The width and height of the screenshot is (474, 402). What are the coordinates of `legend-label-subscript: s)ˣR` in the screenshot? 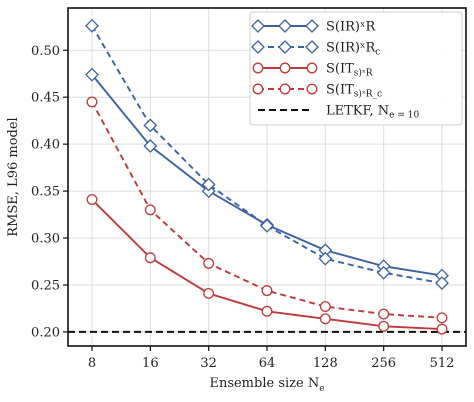 It's located at (363, 73).